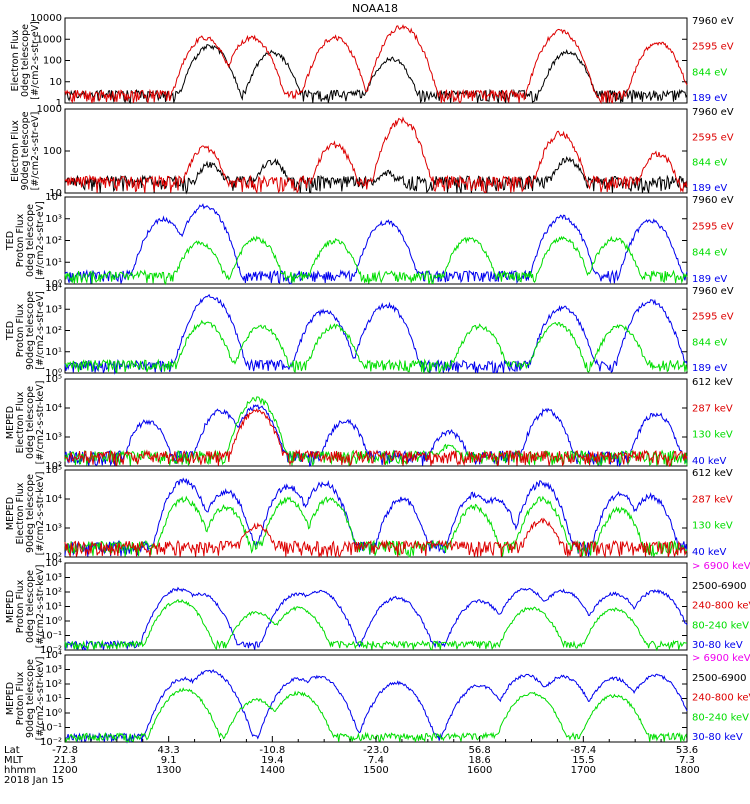  What do you see at coordinates (10, 513) in the screenshot?
I see `y-axis-label: MEPED` at bounding box center [10, 513].